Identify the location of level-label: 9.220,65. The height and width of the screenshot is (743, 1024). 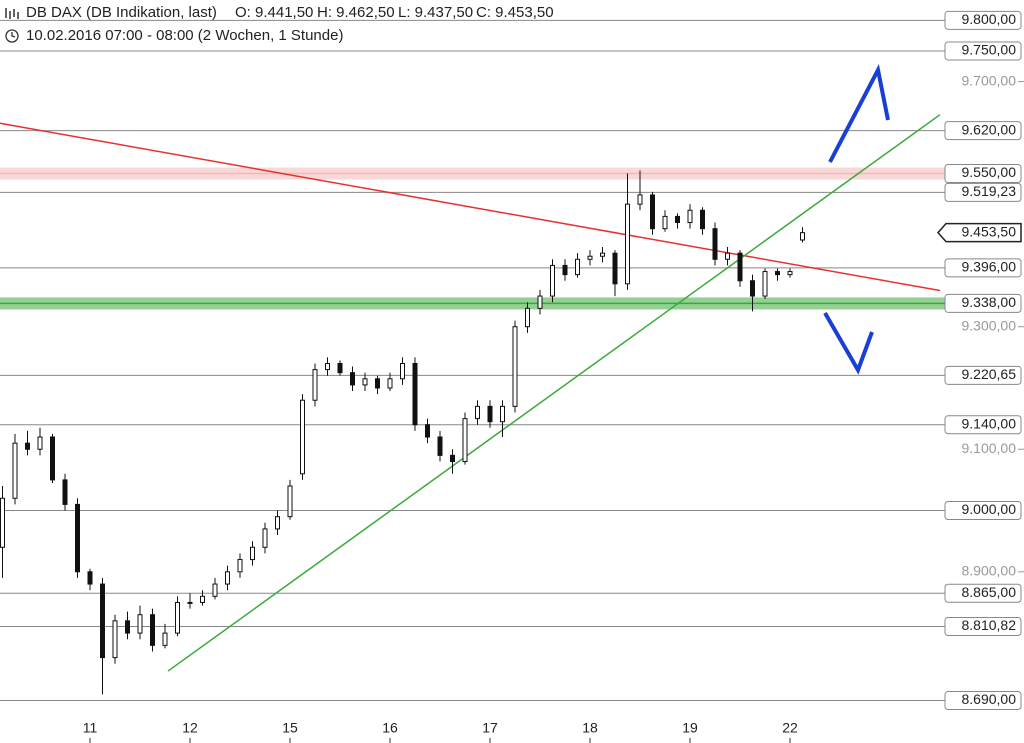
(989, 374).